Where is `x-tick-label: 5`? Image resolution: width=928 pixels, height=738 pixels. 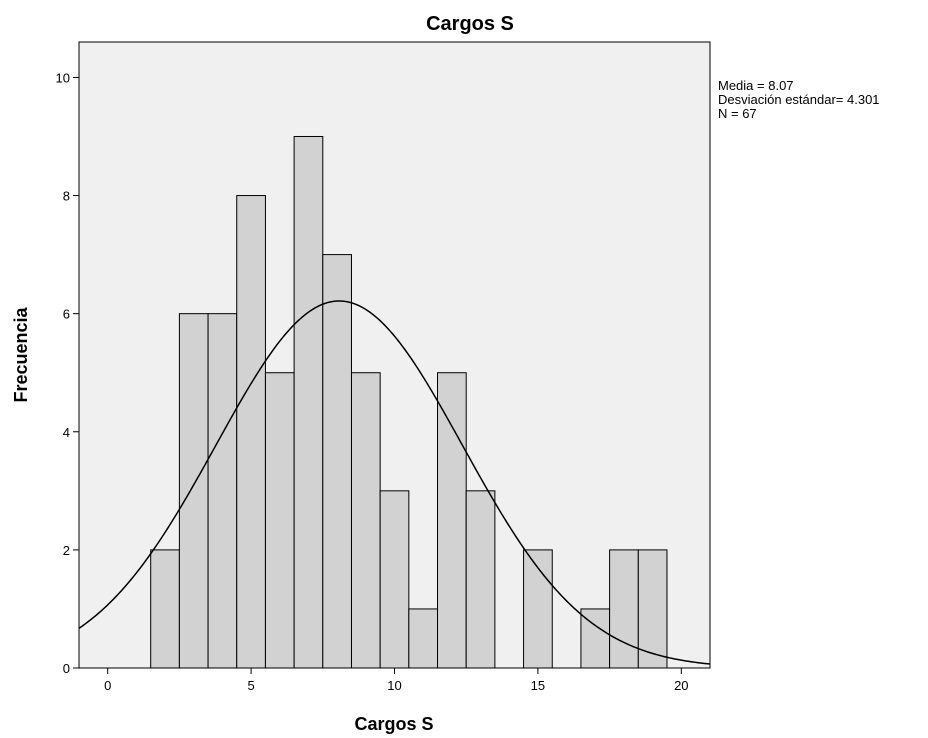
x-tick-label: 5 is located at coordinates (250, 685).